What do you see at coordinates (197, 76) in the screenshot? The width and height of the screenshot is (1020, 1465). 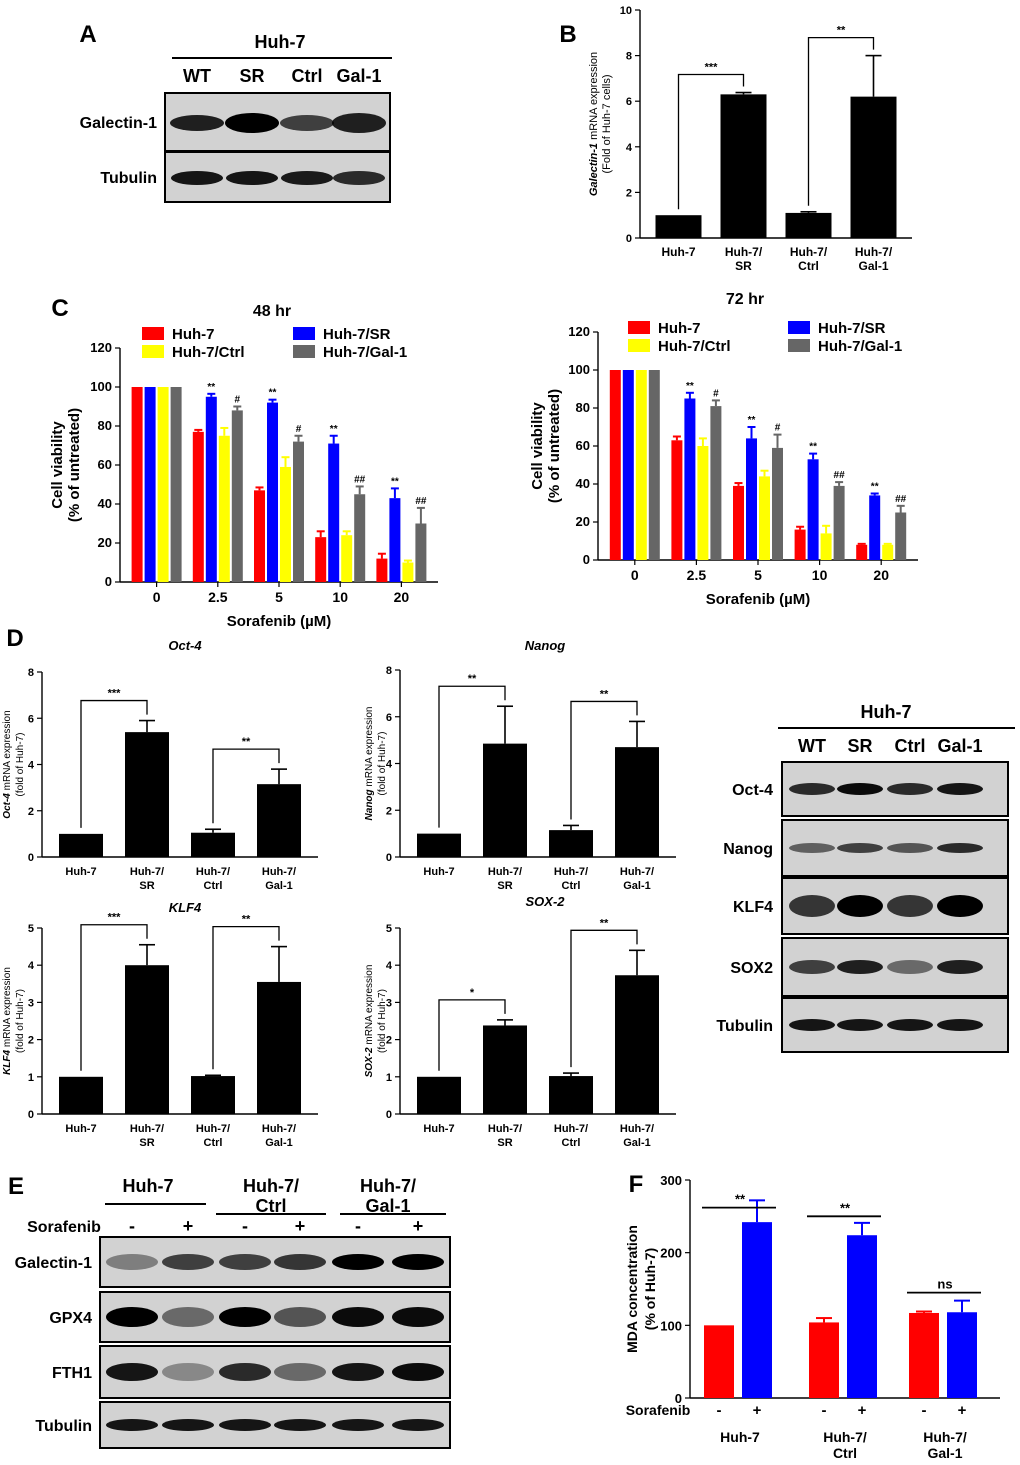 I see `lane-label: WT` at bounding box center [197, 76].